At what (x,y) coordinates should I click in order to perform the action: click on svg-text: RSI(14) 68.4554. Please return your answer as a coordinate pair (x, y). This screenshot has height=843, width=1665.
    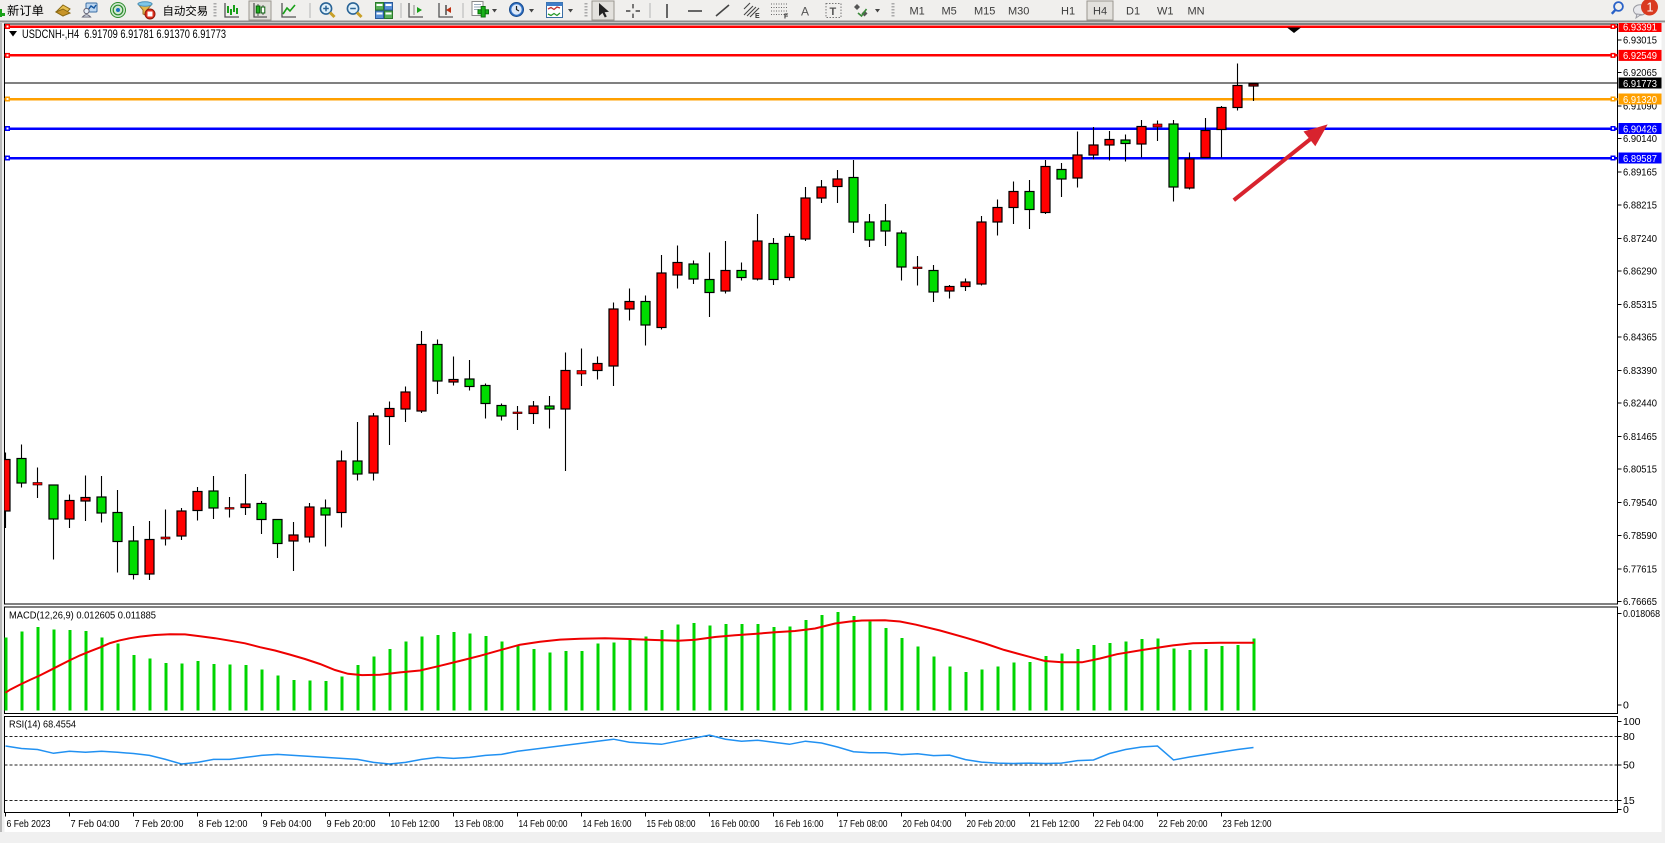
    Looking at the image, I should click on (42, 725).